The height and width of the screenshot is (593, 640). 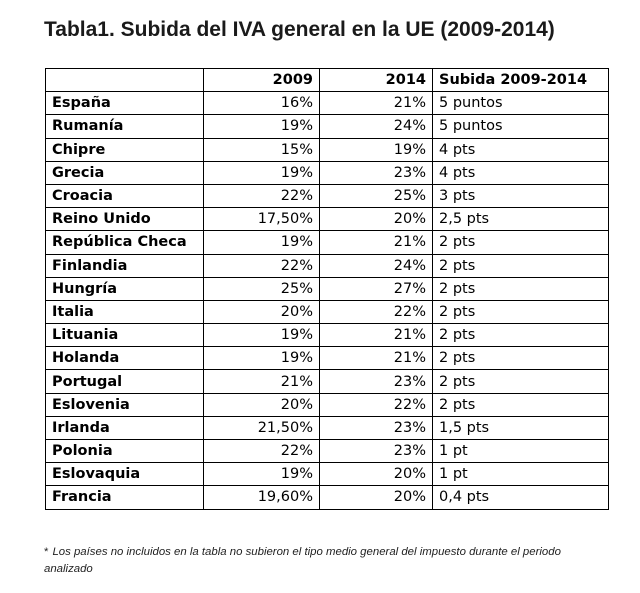 I want to click on table-row: República Checa 19% 21% 2 pts, so click(x=327, y=242).